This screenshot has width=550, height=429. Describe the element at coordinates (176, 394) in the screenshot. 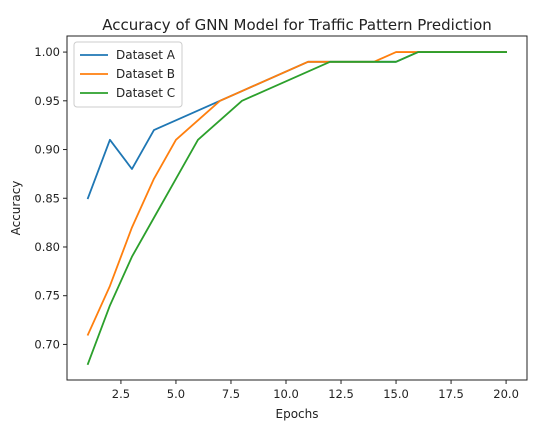

I see `x-tick-label: 5.0` at that location.